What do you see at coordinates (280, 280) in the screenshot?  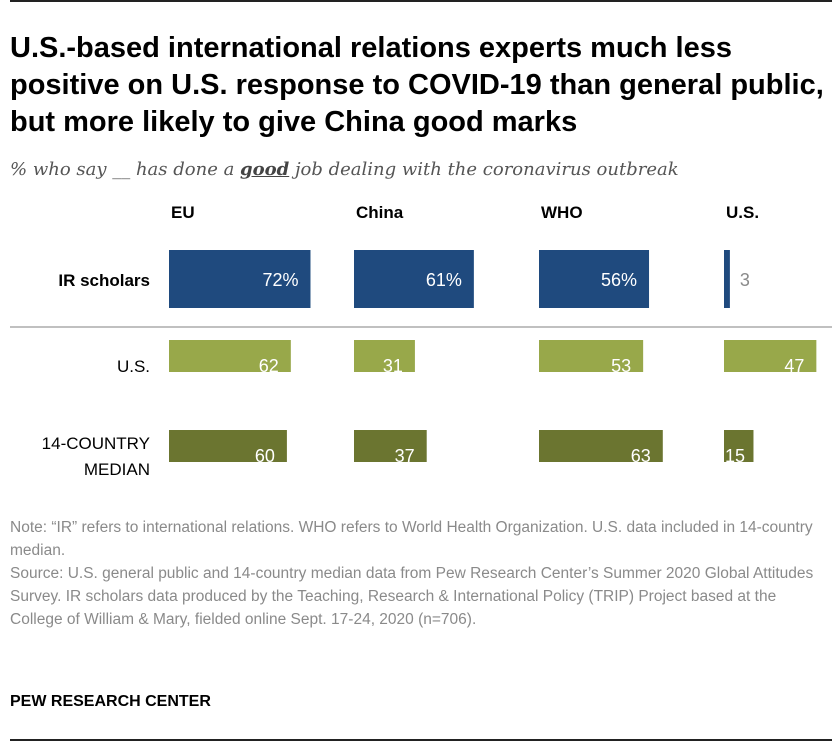 I see `data-label: 72%` at bounding box center [280, 280].